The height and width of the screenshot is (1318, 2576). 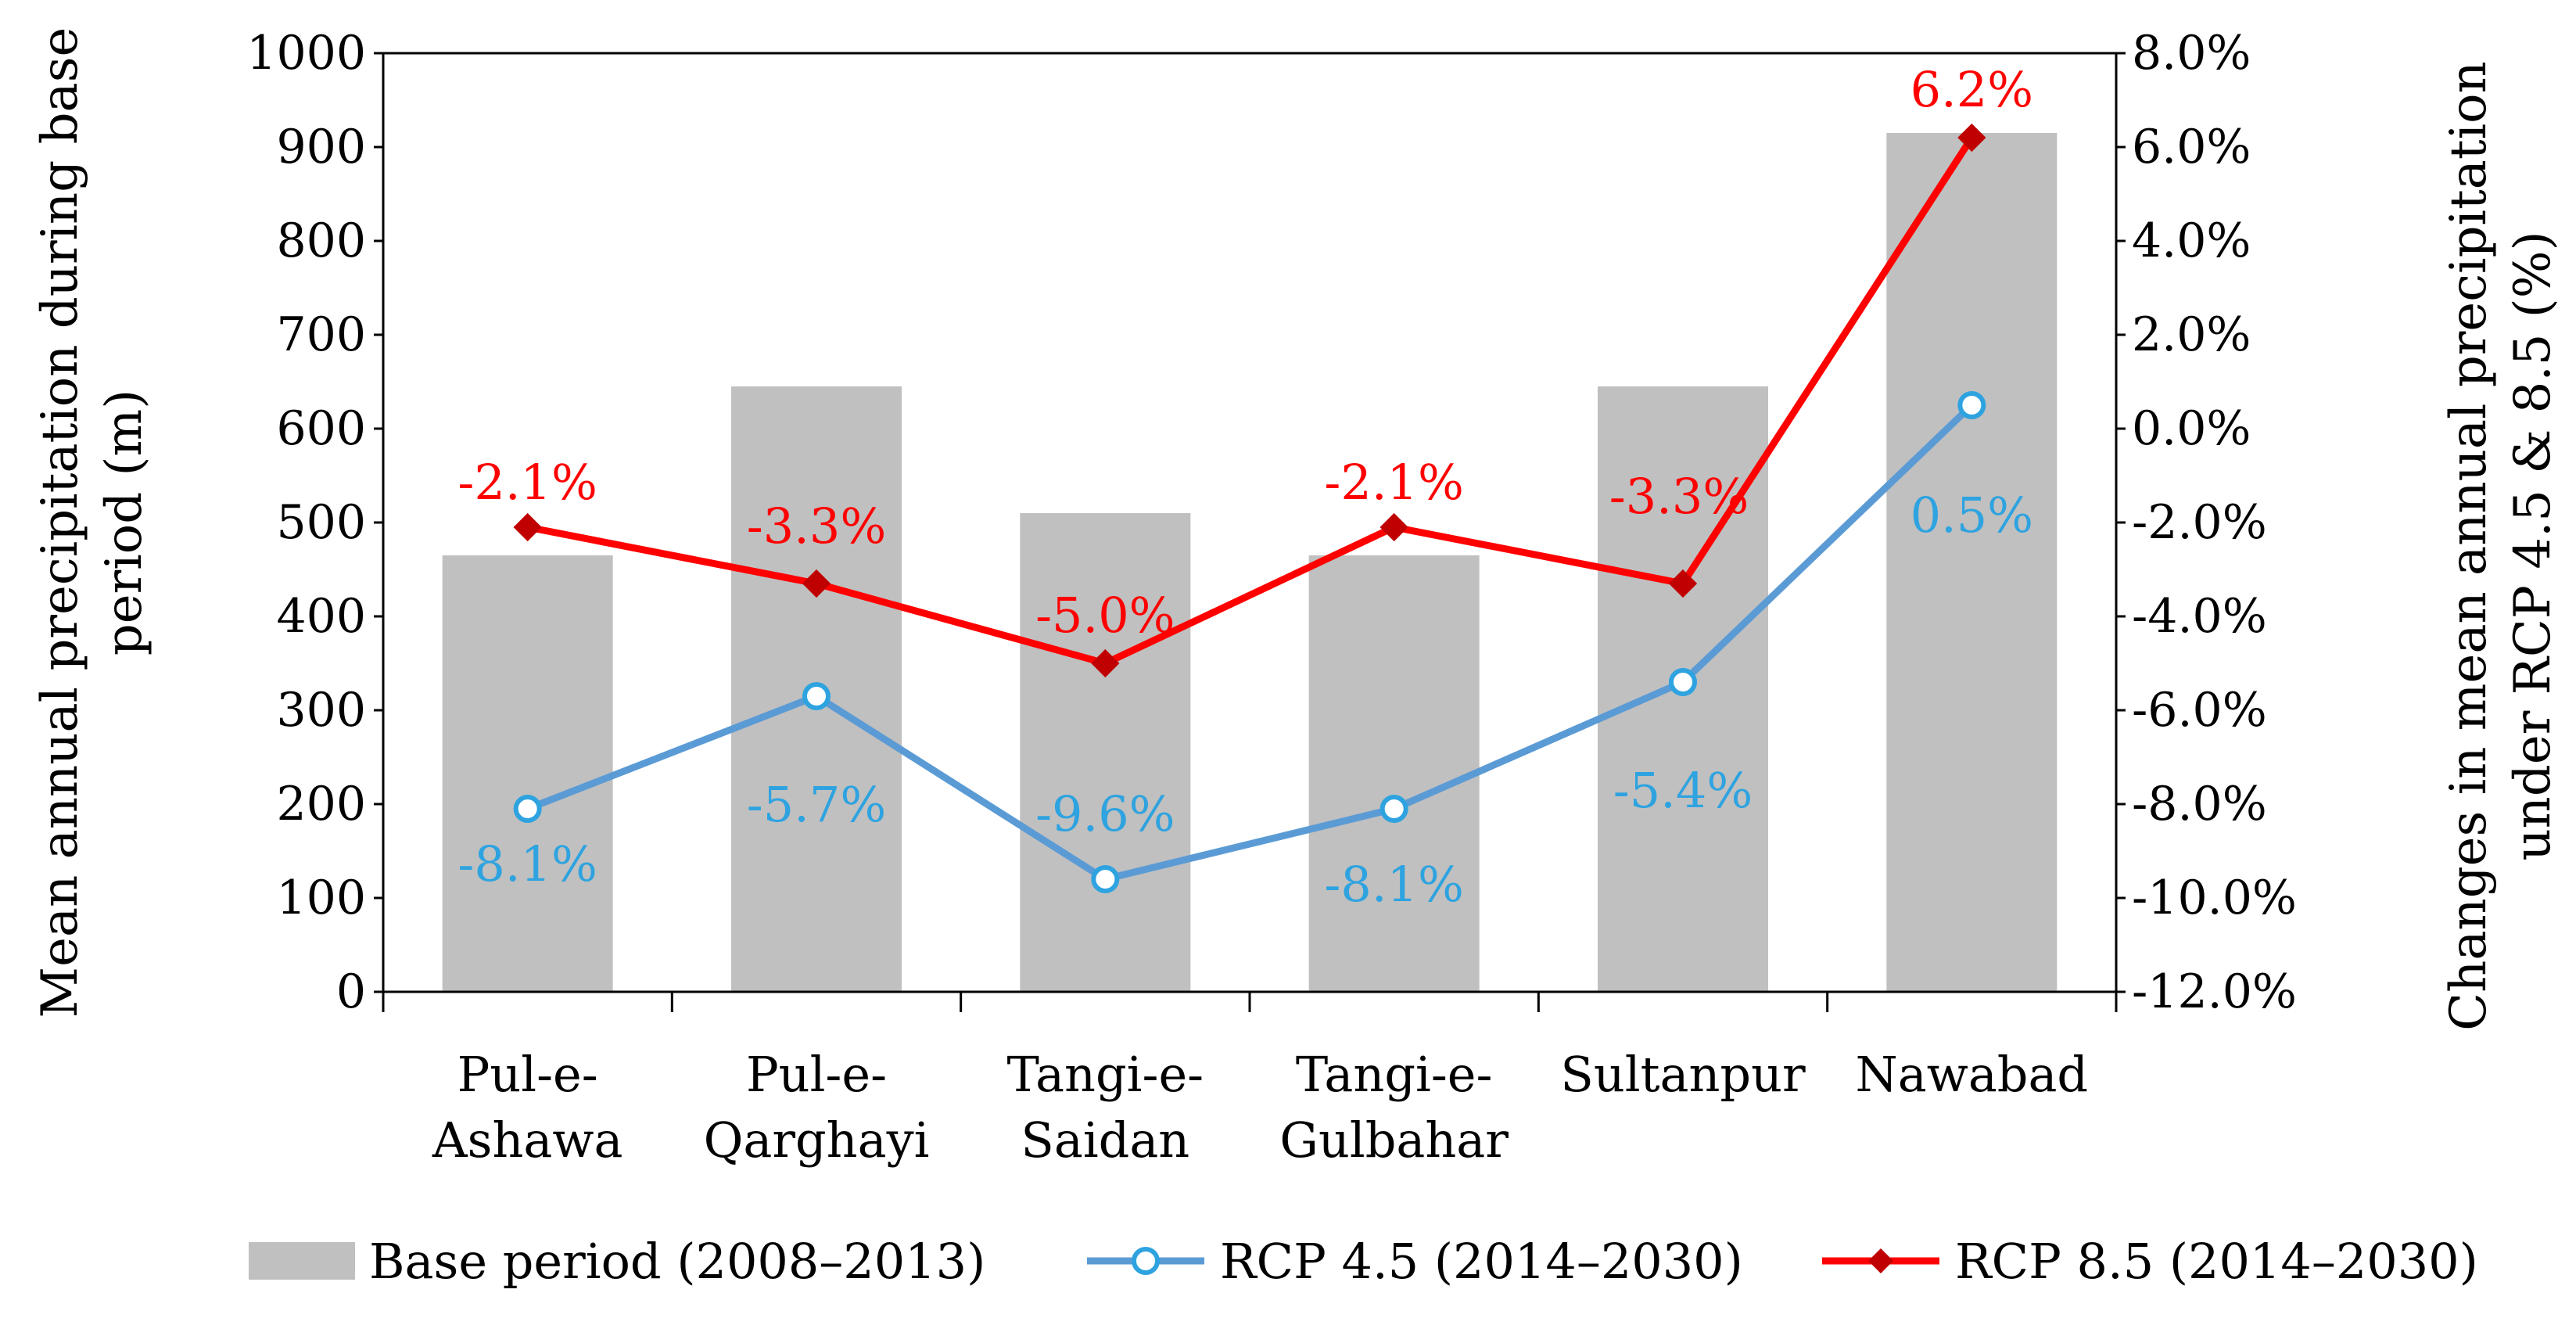 I want to click on left-tick-label: 200, so click(x=321, y=804).